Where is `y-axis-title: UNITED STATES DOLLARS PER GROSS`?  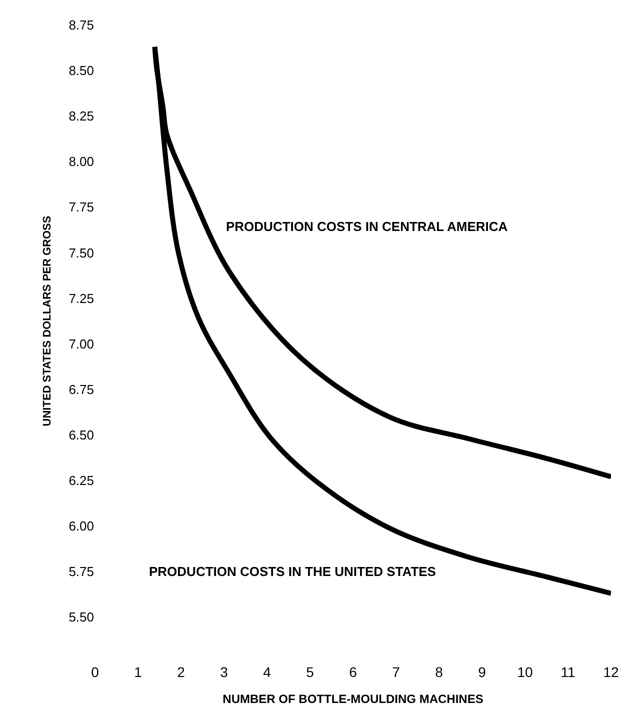 y-axis-title: UNITED STATES DOLLARS PER GROSS is located at coordinates (47, 321).